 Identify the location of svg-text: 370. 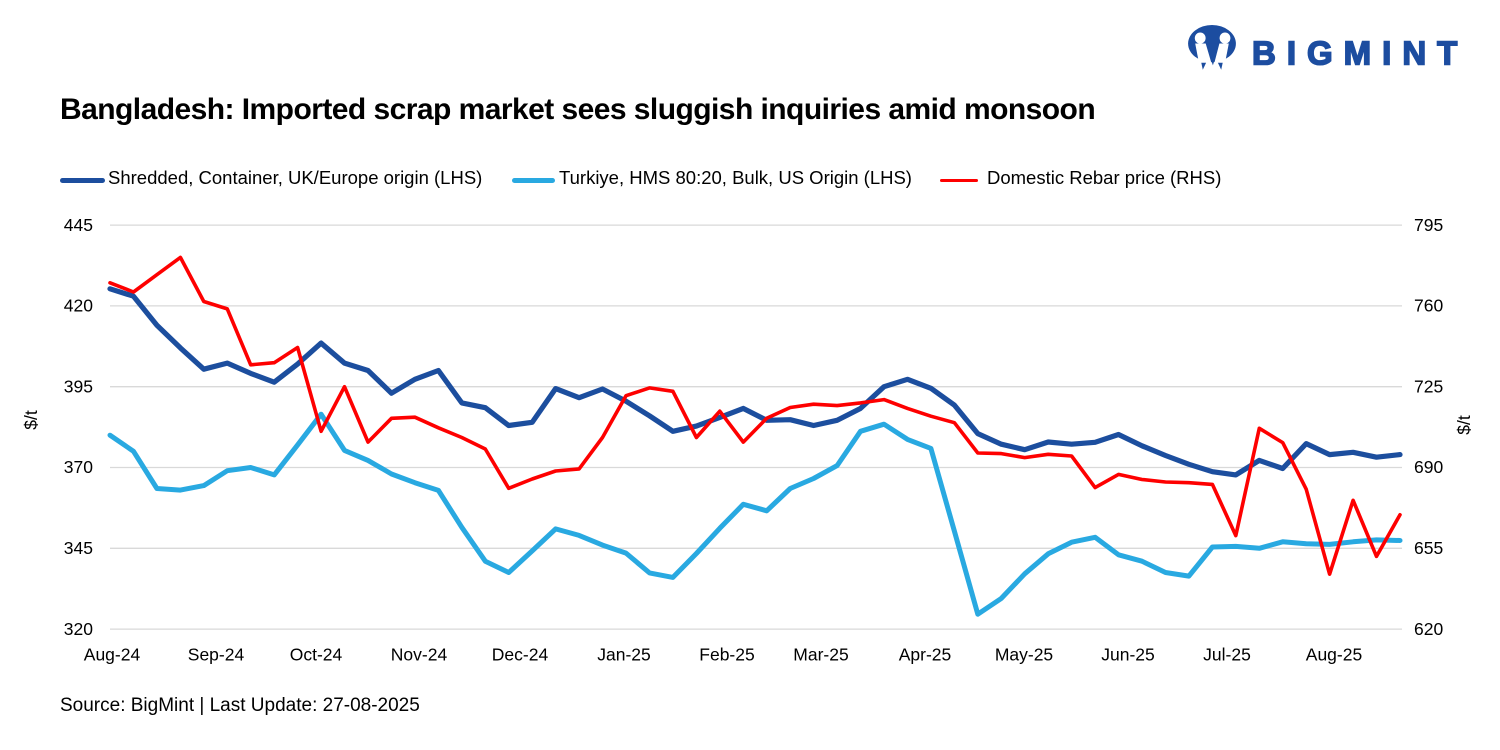
(78, 467).